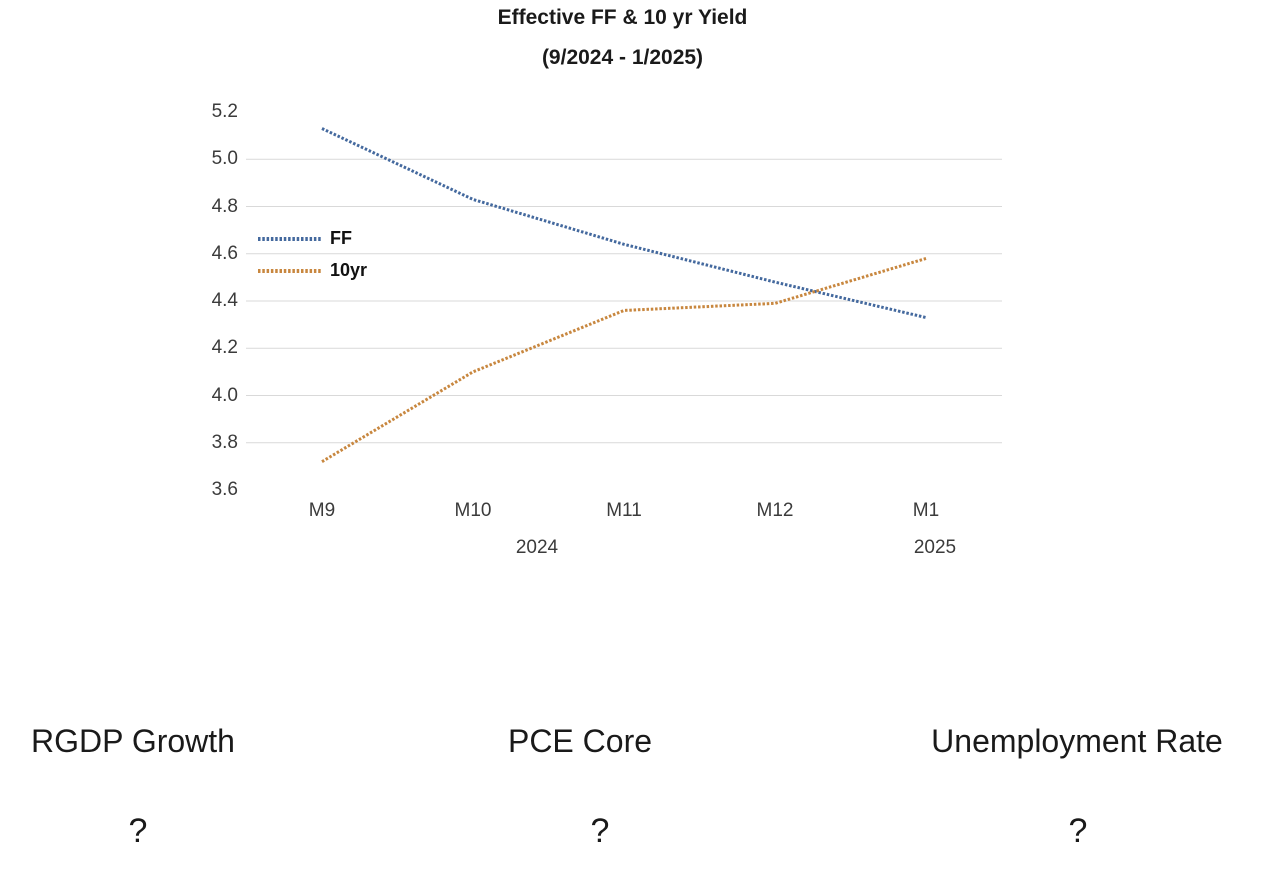 The height and width of the screenshot is (879, 1268). What do you see at coordinates (322, 510) in the screenshot?
I see `x-axis-tick-label: M9` at bounding box center [322, 510].